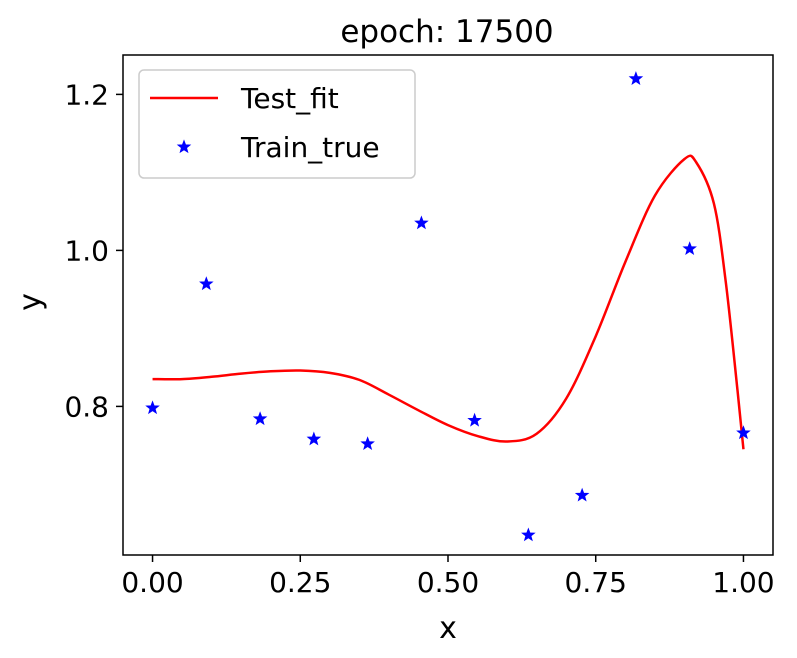 The height and width of the screenshot is (658, 797). Describe the element at coordinates (310, 147) in the screenshot. I see `legend-label-train-true: Train_true` at that location.